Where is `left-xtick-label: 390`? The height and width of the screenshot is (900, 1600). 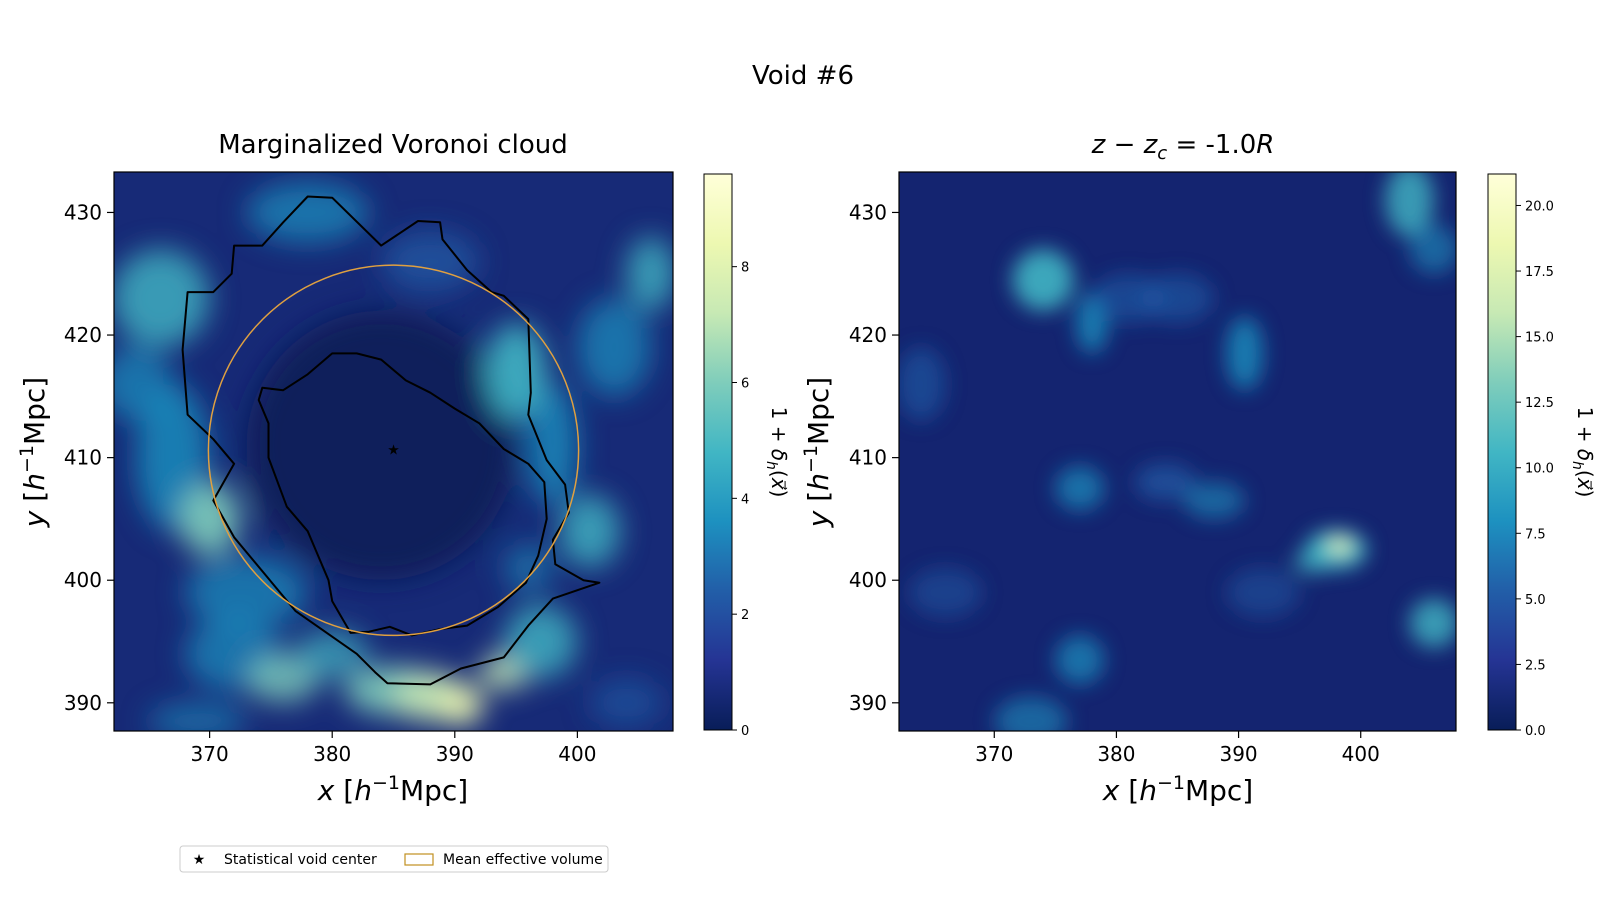 left-xtick-label: 390 is located at coordinates (455, 754).